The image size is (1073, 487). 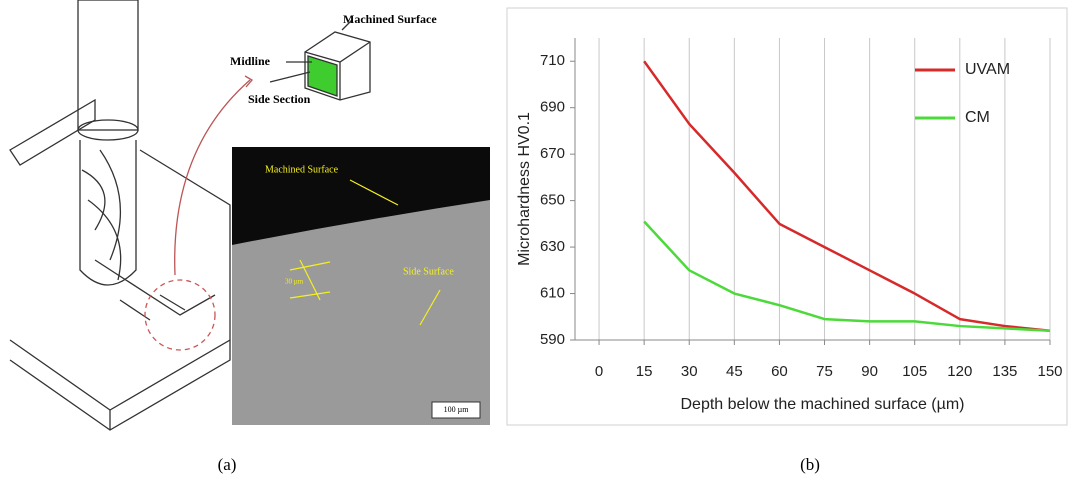 What do you see at coordinates (1004, 371) in the screenshot?
I see `x-tick-label: 135` at bounding box center [1004, 371].